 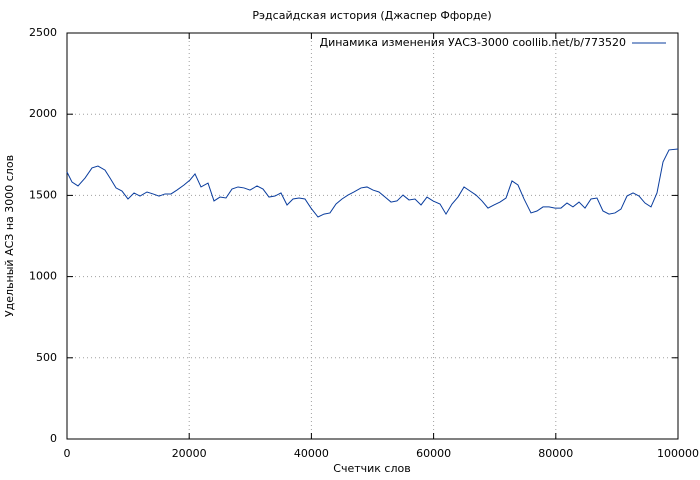 I want to click on x-axis-label: Счетчик слов, so click(x=371, y=468).